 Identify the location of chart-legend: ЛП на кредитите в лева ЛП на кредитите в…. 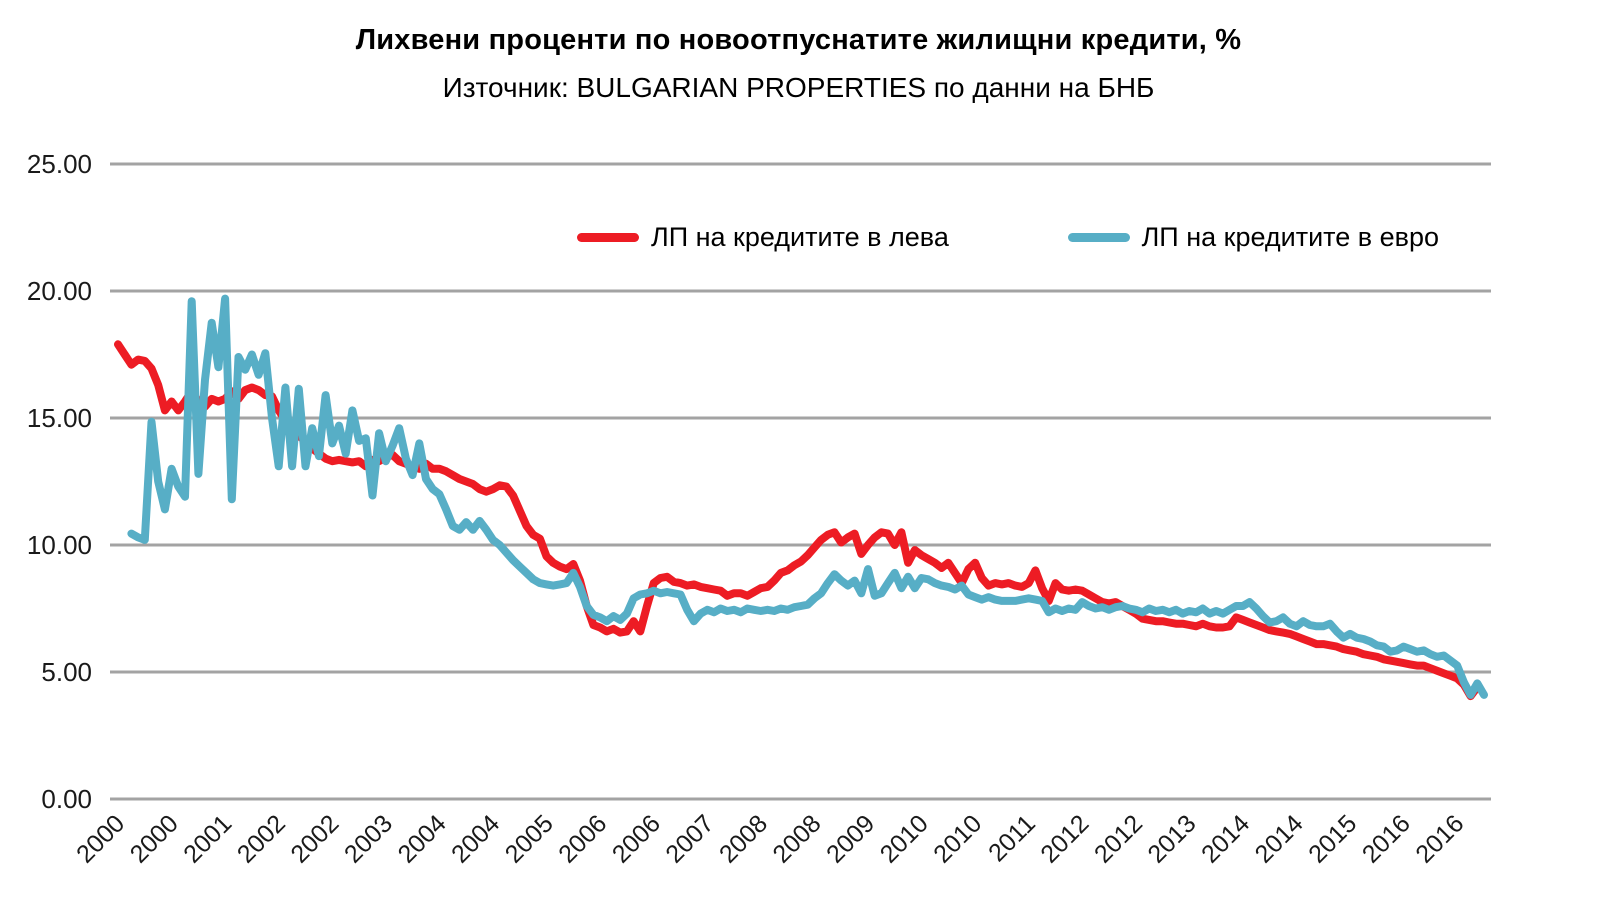
(1008, 237).